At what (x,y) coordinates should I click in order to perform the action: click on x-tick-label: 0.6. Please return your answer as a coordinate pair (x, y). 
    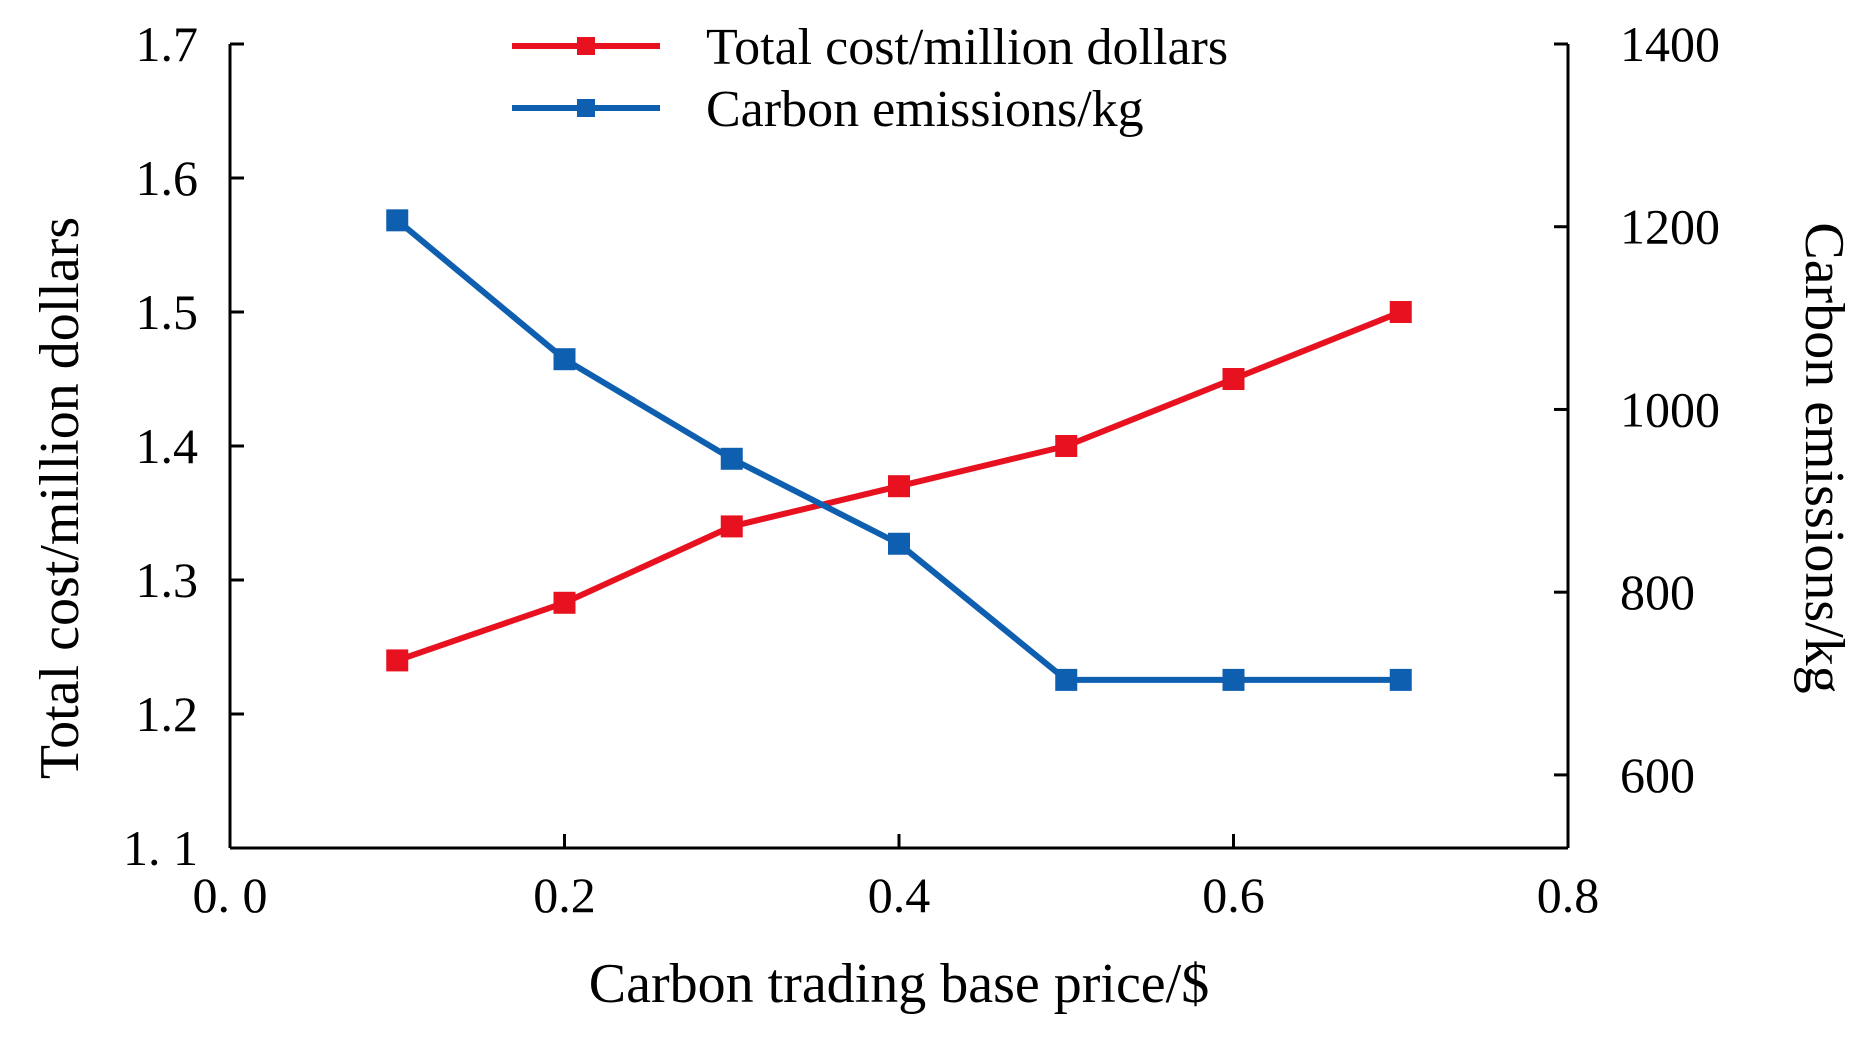
    Looking at the image, I should click on (1233, 895).